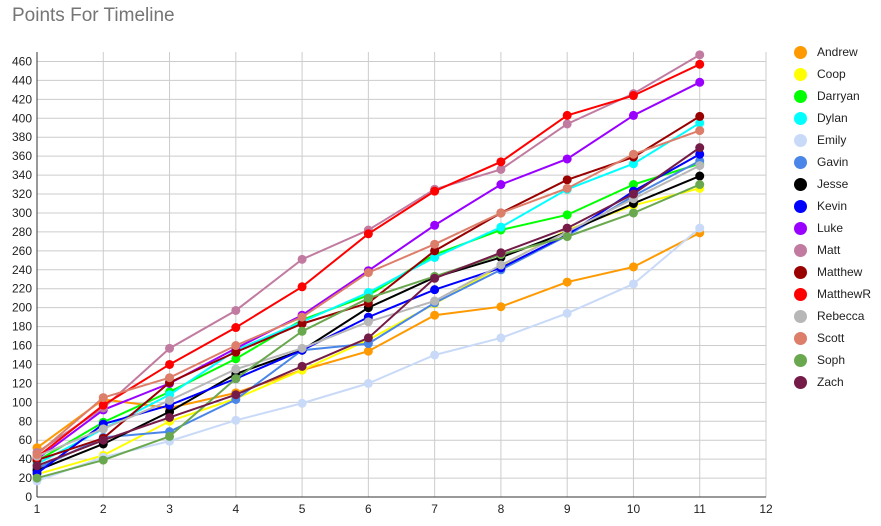  I want to click on legend-label: Luke, so click(830, 228).